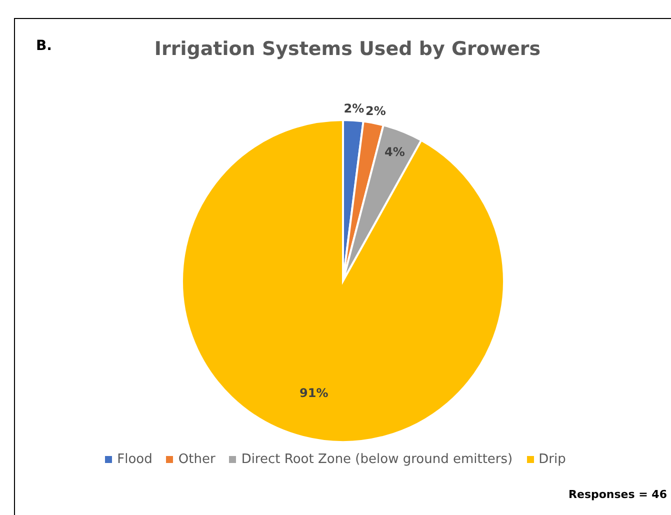 This screenshot has height=515, width=671. Describe the element at coordinates (552, 459) in the screenshot. I see `legend-label: Drip` at that location.